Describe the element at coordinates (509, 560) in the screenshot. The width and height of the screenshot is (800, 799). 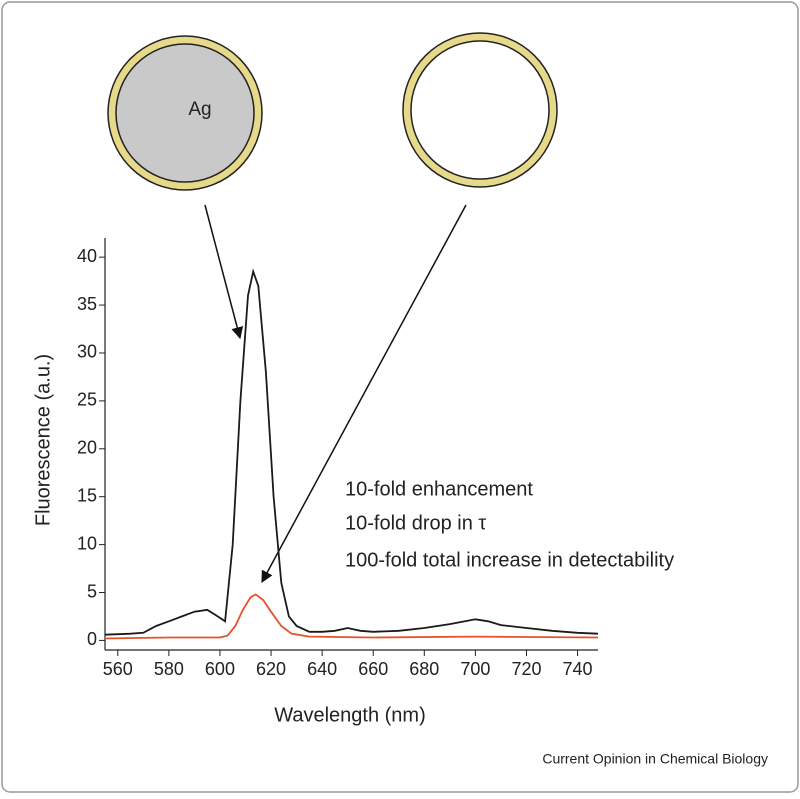
I see `annotation: 100-fold total increase in detectability` at that location.